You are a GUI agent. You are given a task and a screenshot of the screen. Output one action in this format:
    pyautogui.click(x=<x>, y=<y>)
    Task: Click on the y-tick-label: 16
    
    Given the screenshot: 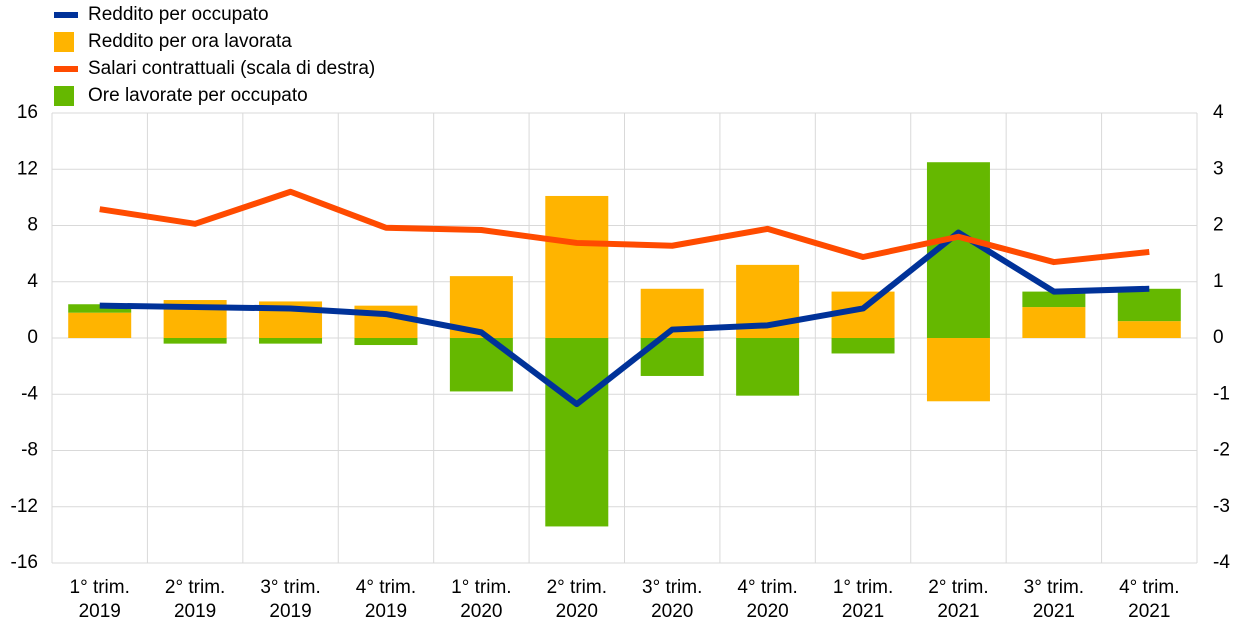 What is the action you would take?
    pyautogui.click(x=27, y=112)
    